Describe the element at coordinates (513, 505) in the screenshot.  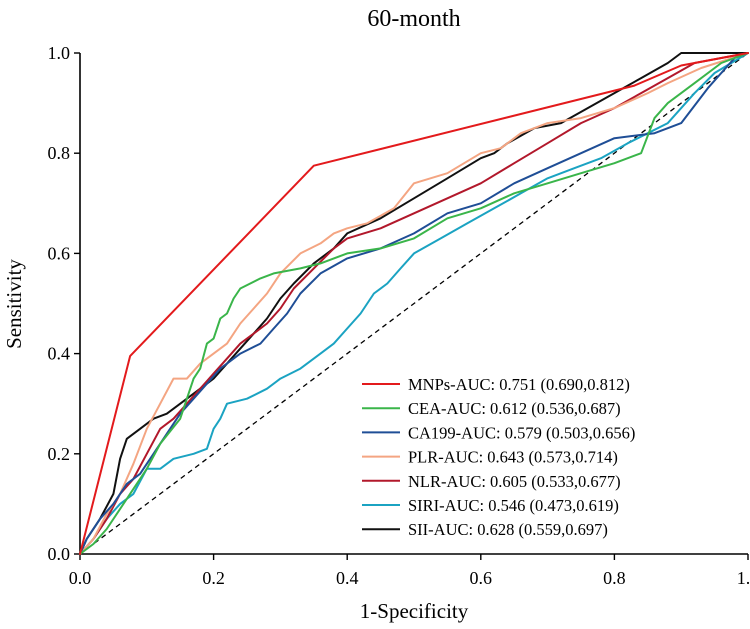
I see `legend-label-siri: SIRI-AUC: 0.546 (0.473,0.619)` at that location.